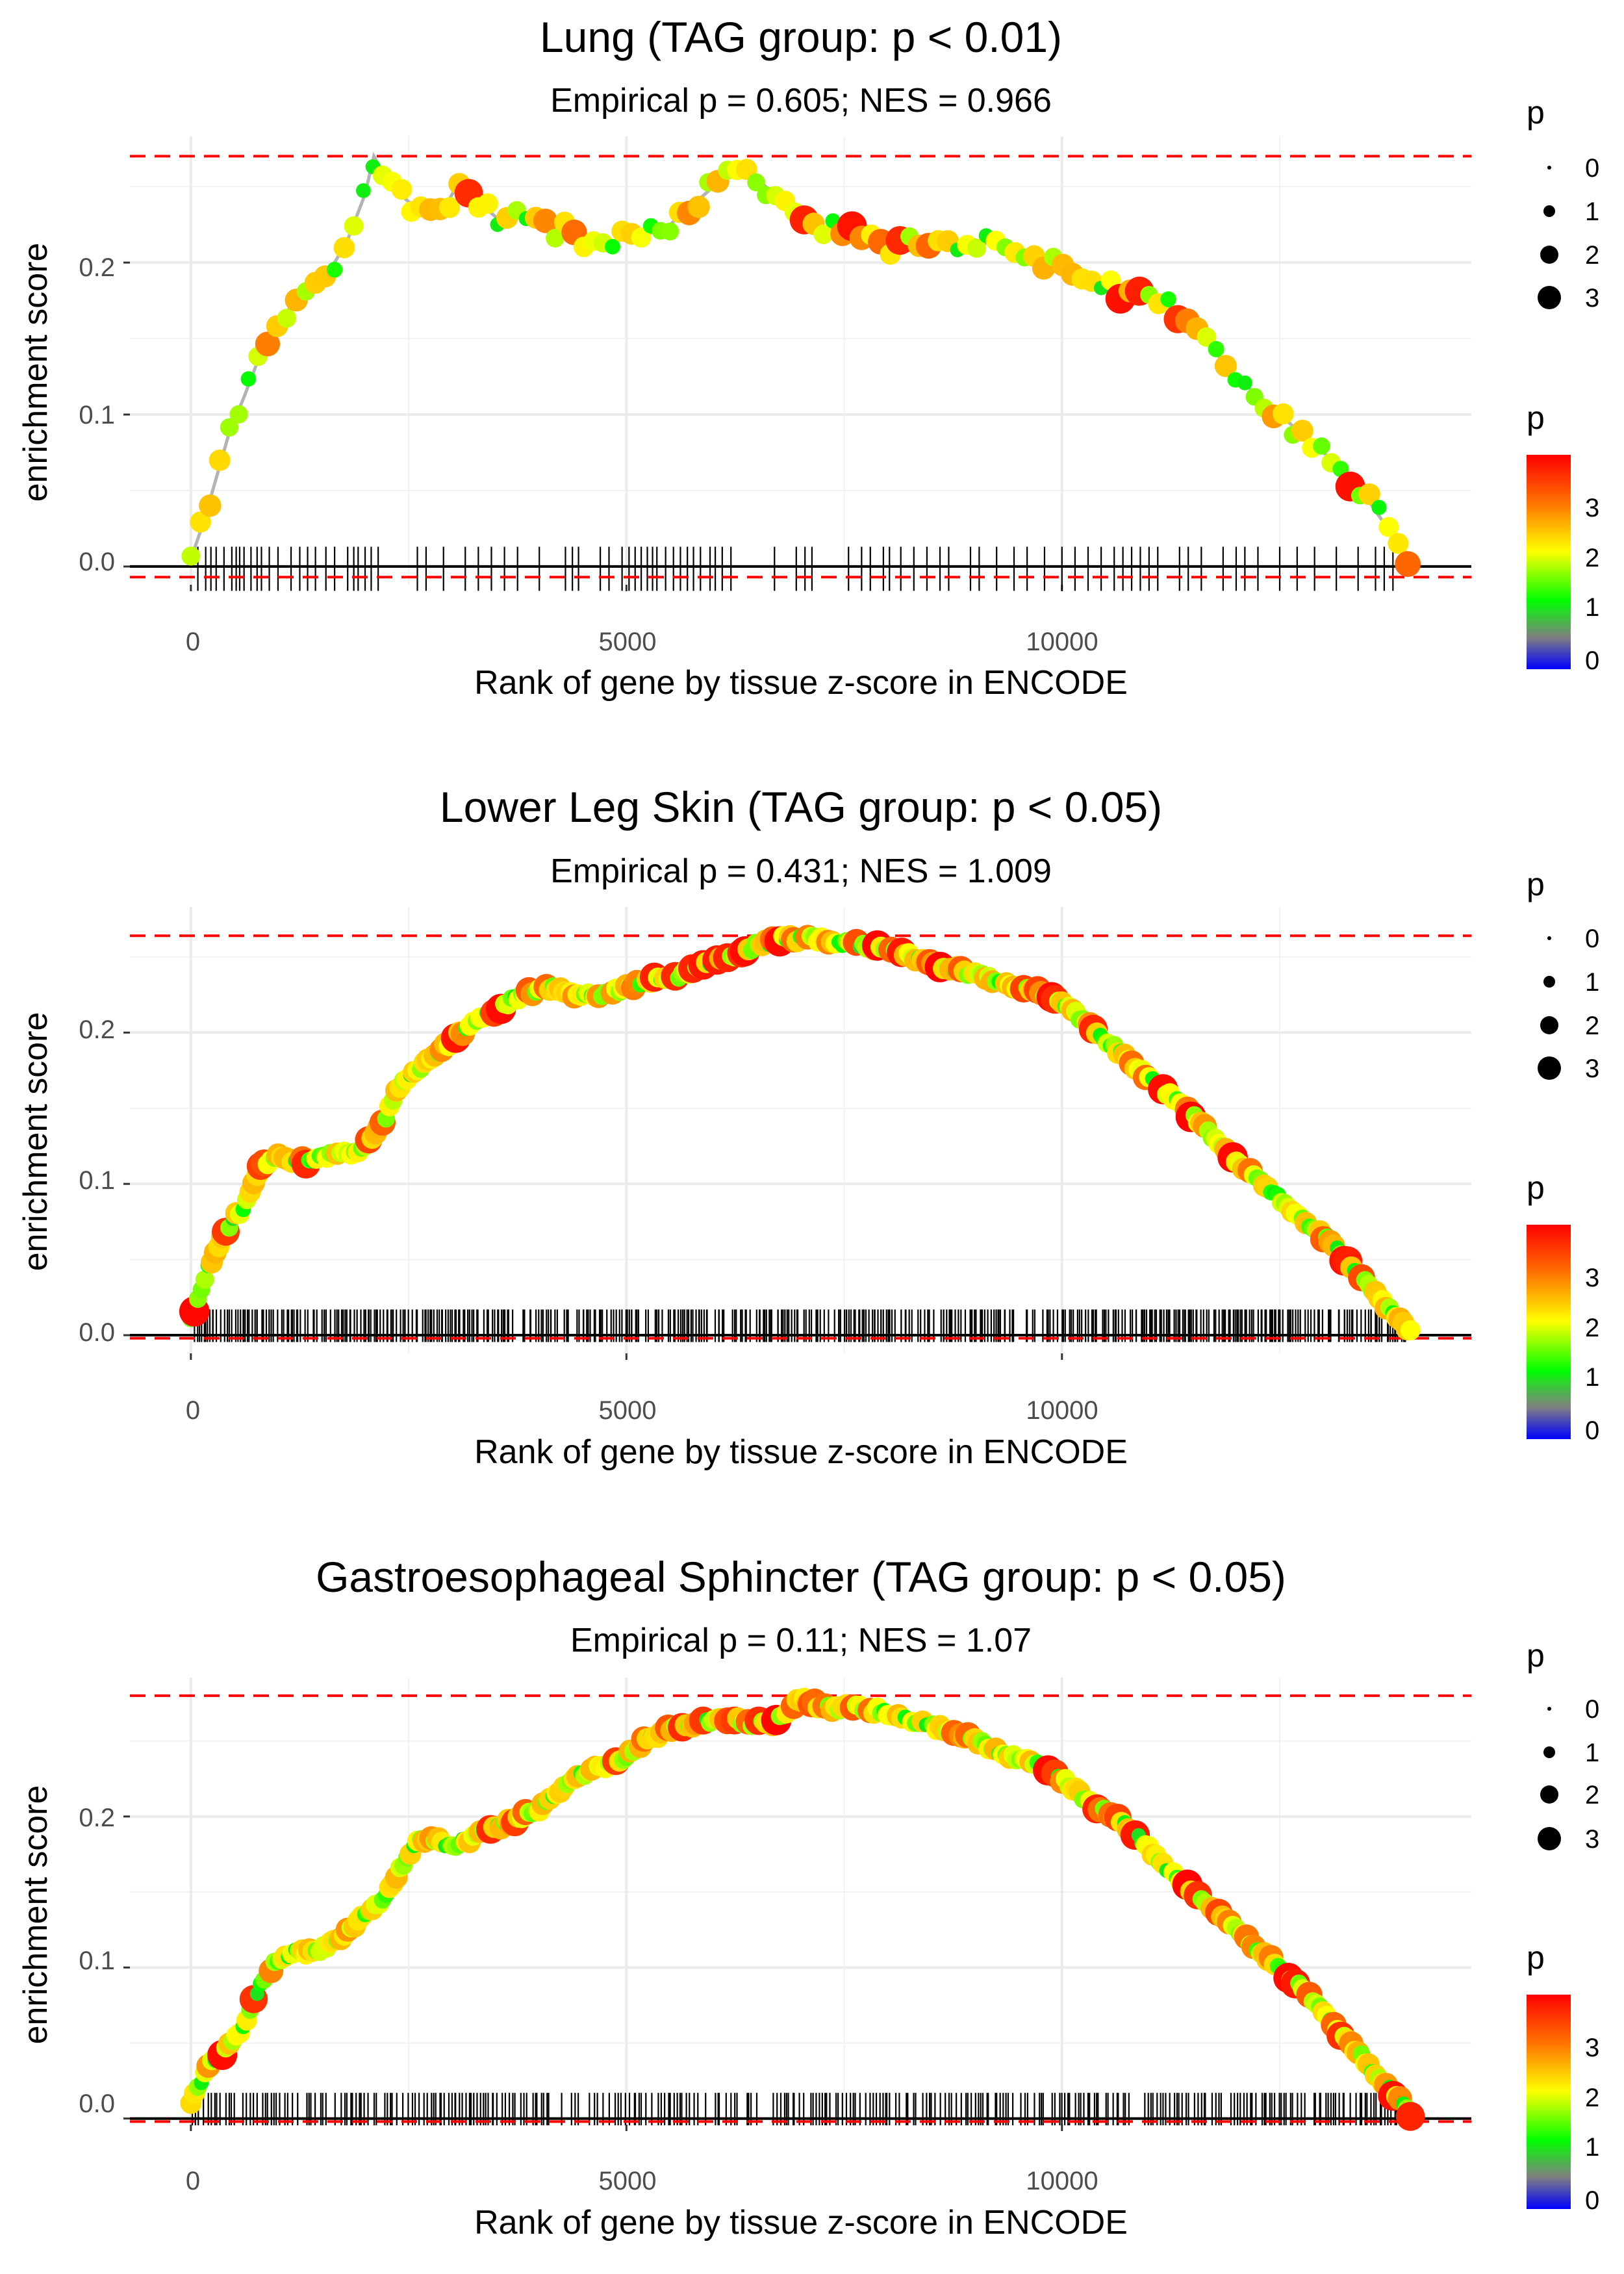 The image size is (1624, 2274). I want to click on panel-2-title: Lower Leg Skin (TAG group: p < 0.05), so click(801, 807).